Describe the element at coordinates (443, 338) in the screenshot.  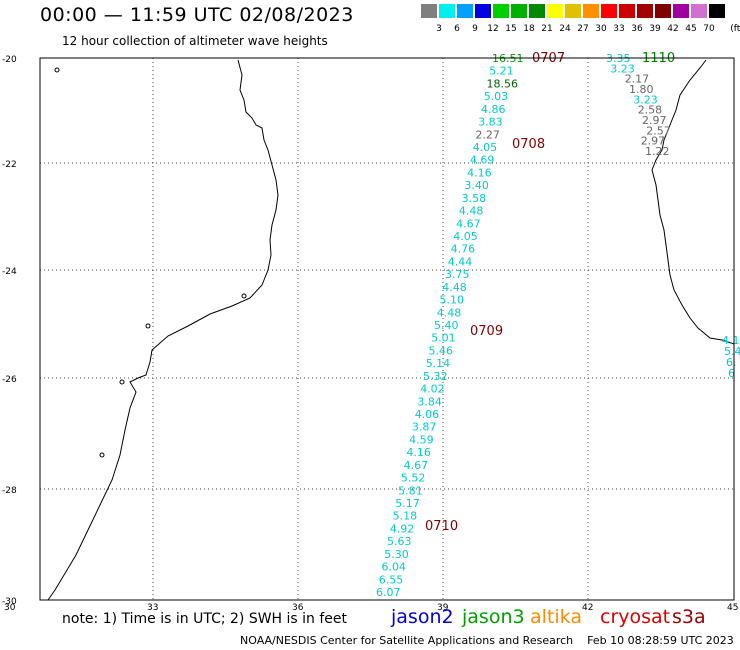
I see `swh-value: 5.01` at that location.